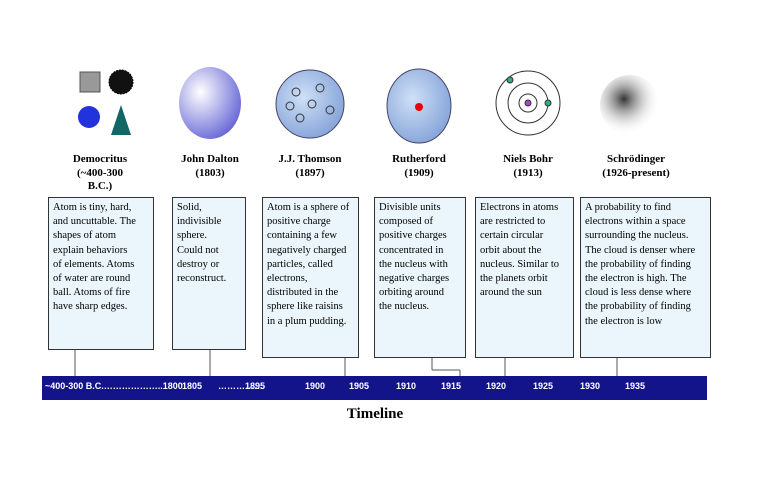  Describe the element at coordinates (299, 222) in the screenshot. I see `description-line: positive charge` at that location.